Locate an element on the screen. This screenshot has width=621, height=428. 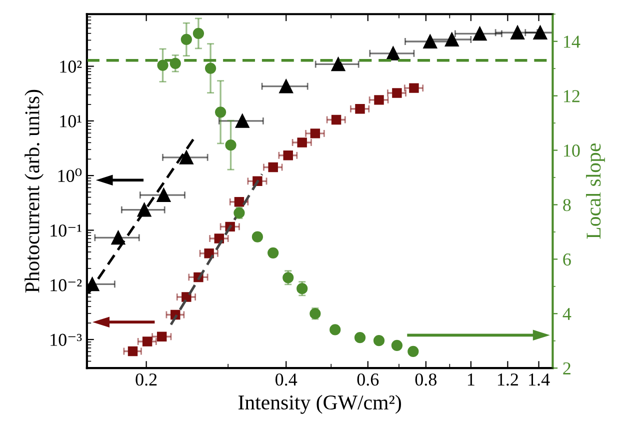
y-tick-label: 10⁻¹ is located at coordinates (66, 230).